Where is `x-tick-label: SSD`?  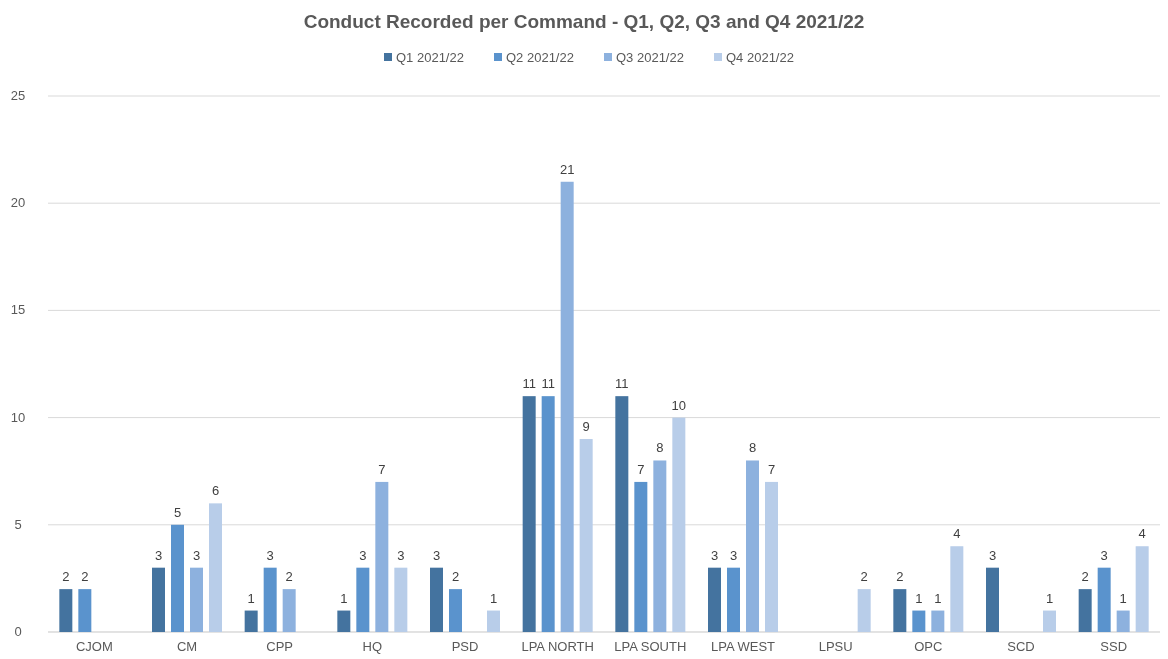
x-tick-label: SSD is located at coordinates (1114, 646).